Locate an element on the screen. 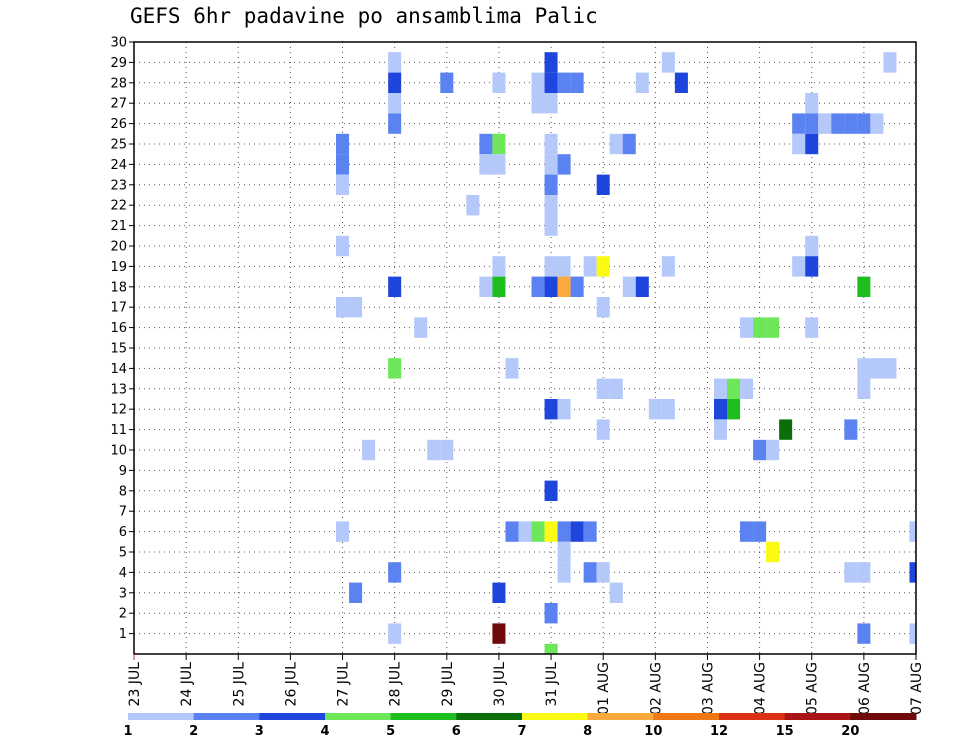 This screenshot has width=960, height=742. y-tick-label: 8 is located at coordinates (123, 491).